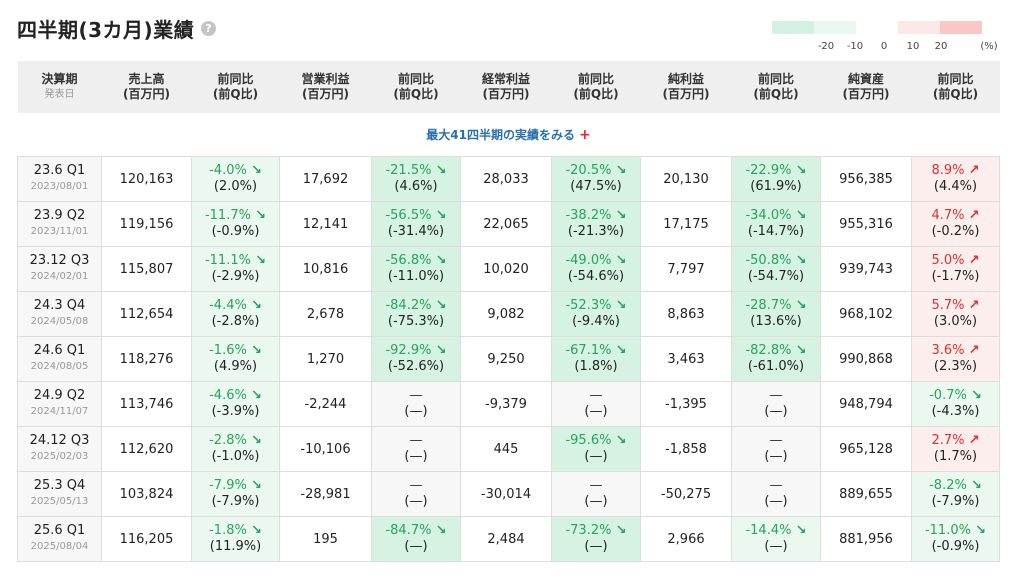 The image size is (1024, 584). I want to click on yoy-change: -92.9% ↘, so click(416, 351).